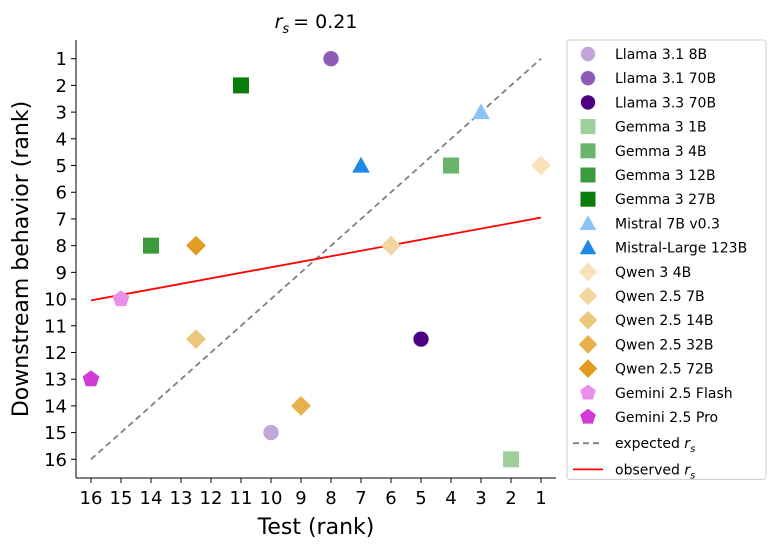 This screenshot has width=776, height=548. I want to click on legend-label: Gemini 2.5 Flash, so click(674, 394).